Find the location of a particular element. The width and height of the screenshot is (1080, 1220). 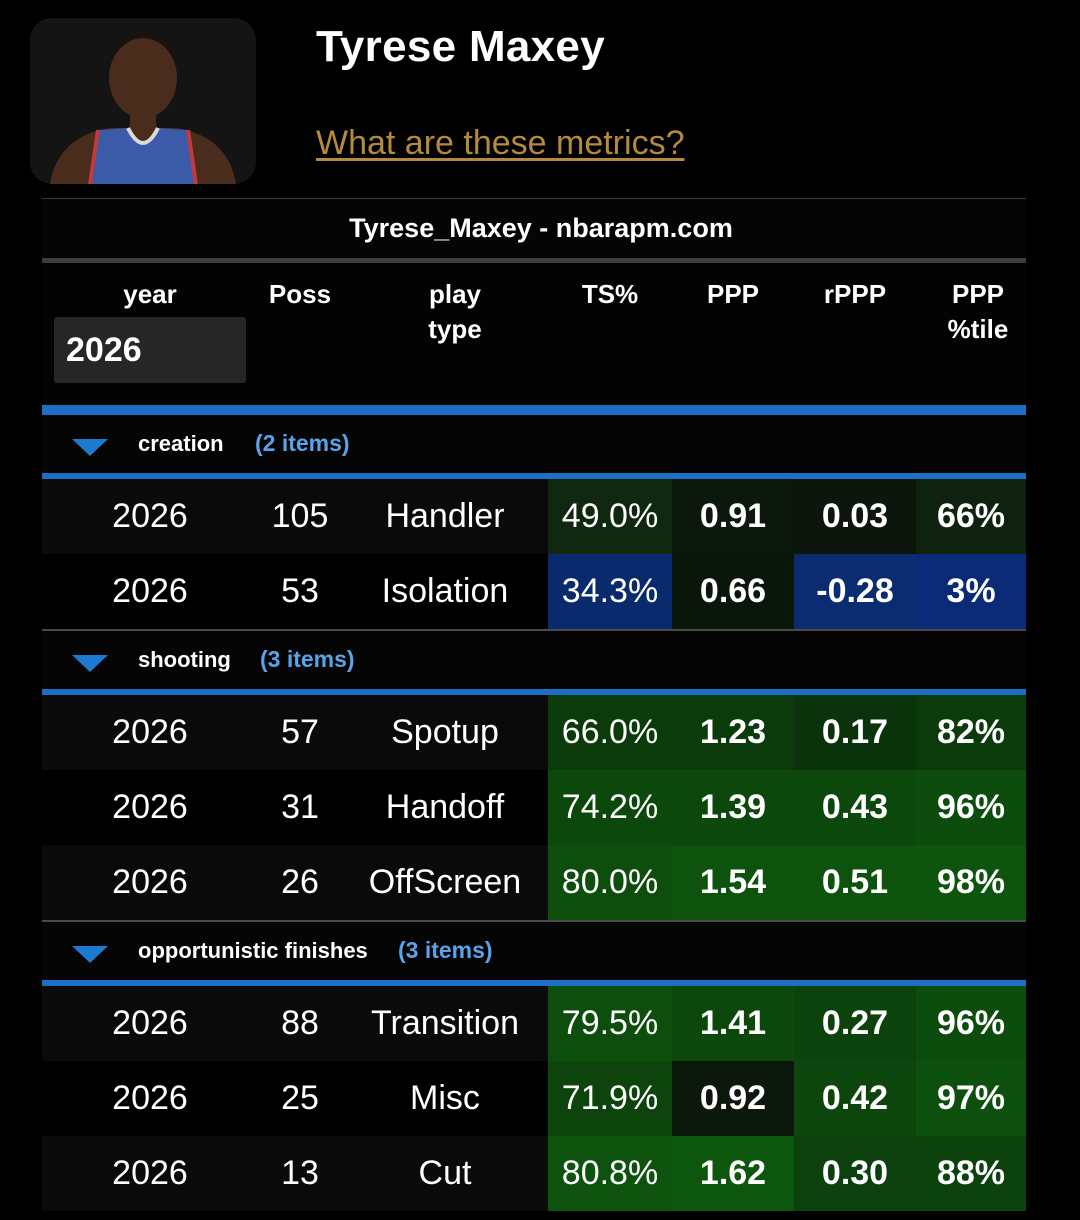

cell-rppp: 0.42 is located at coordinates (855, 1098).